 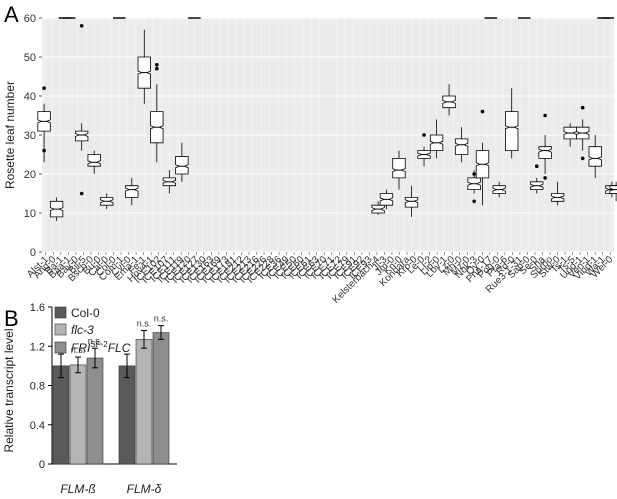 I want to click on y-tick-label-b: 1.6, so click(x=37, y=308).